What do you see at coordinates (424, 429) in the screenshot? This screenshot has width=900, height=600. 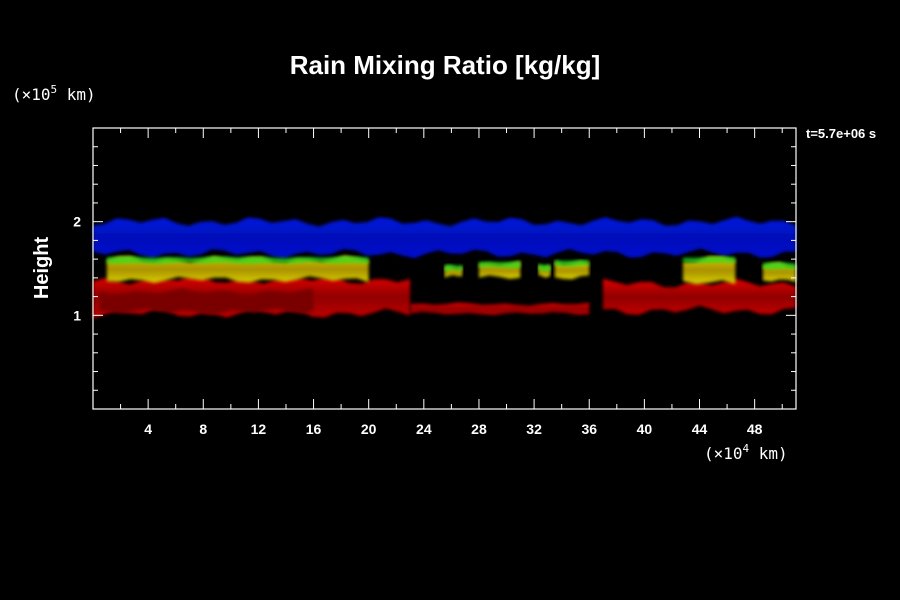 I see `x-tick-label: 24` at bounding box center [424, 429].